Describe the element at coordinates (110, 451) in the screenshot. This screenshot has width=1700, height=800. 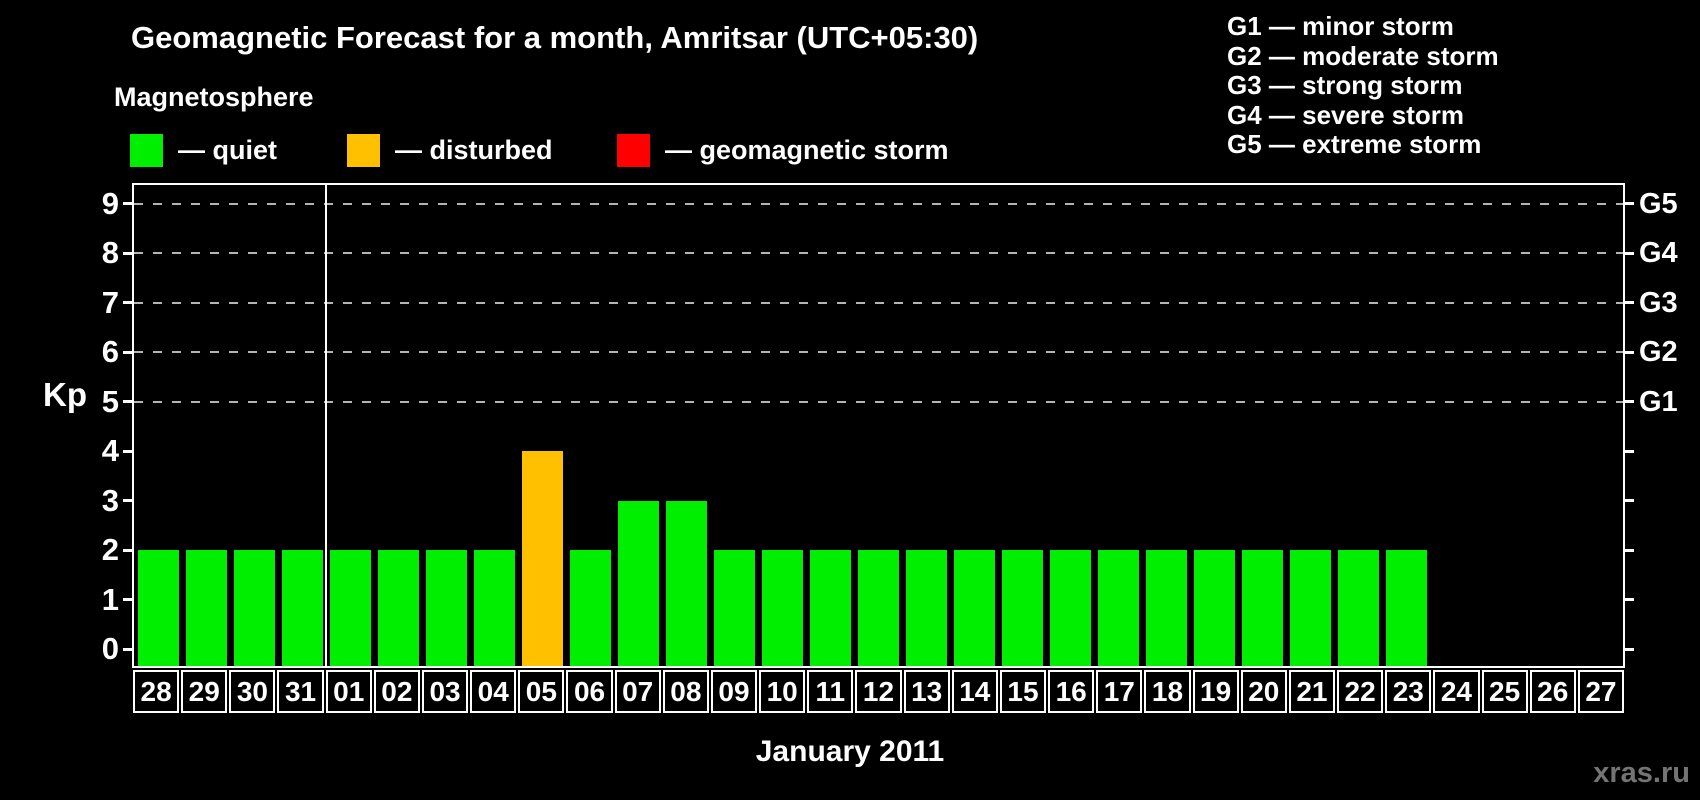
I see `y-tick-label: 4` at that location.